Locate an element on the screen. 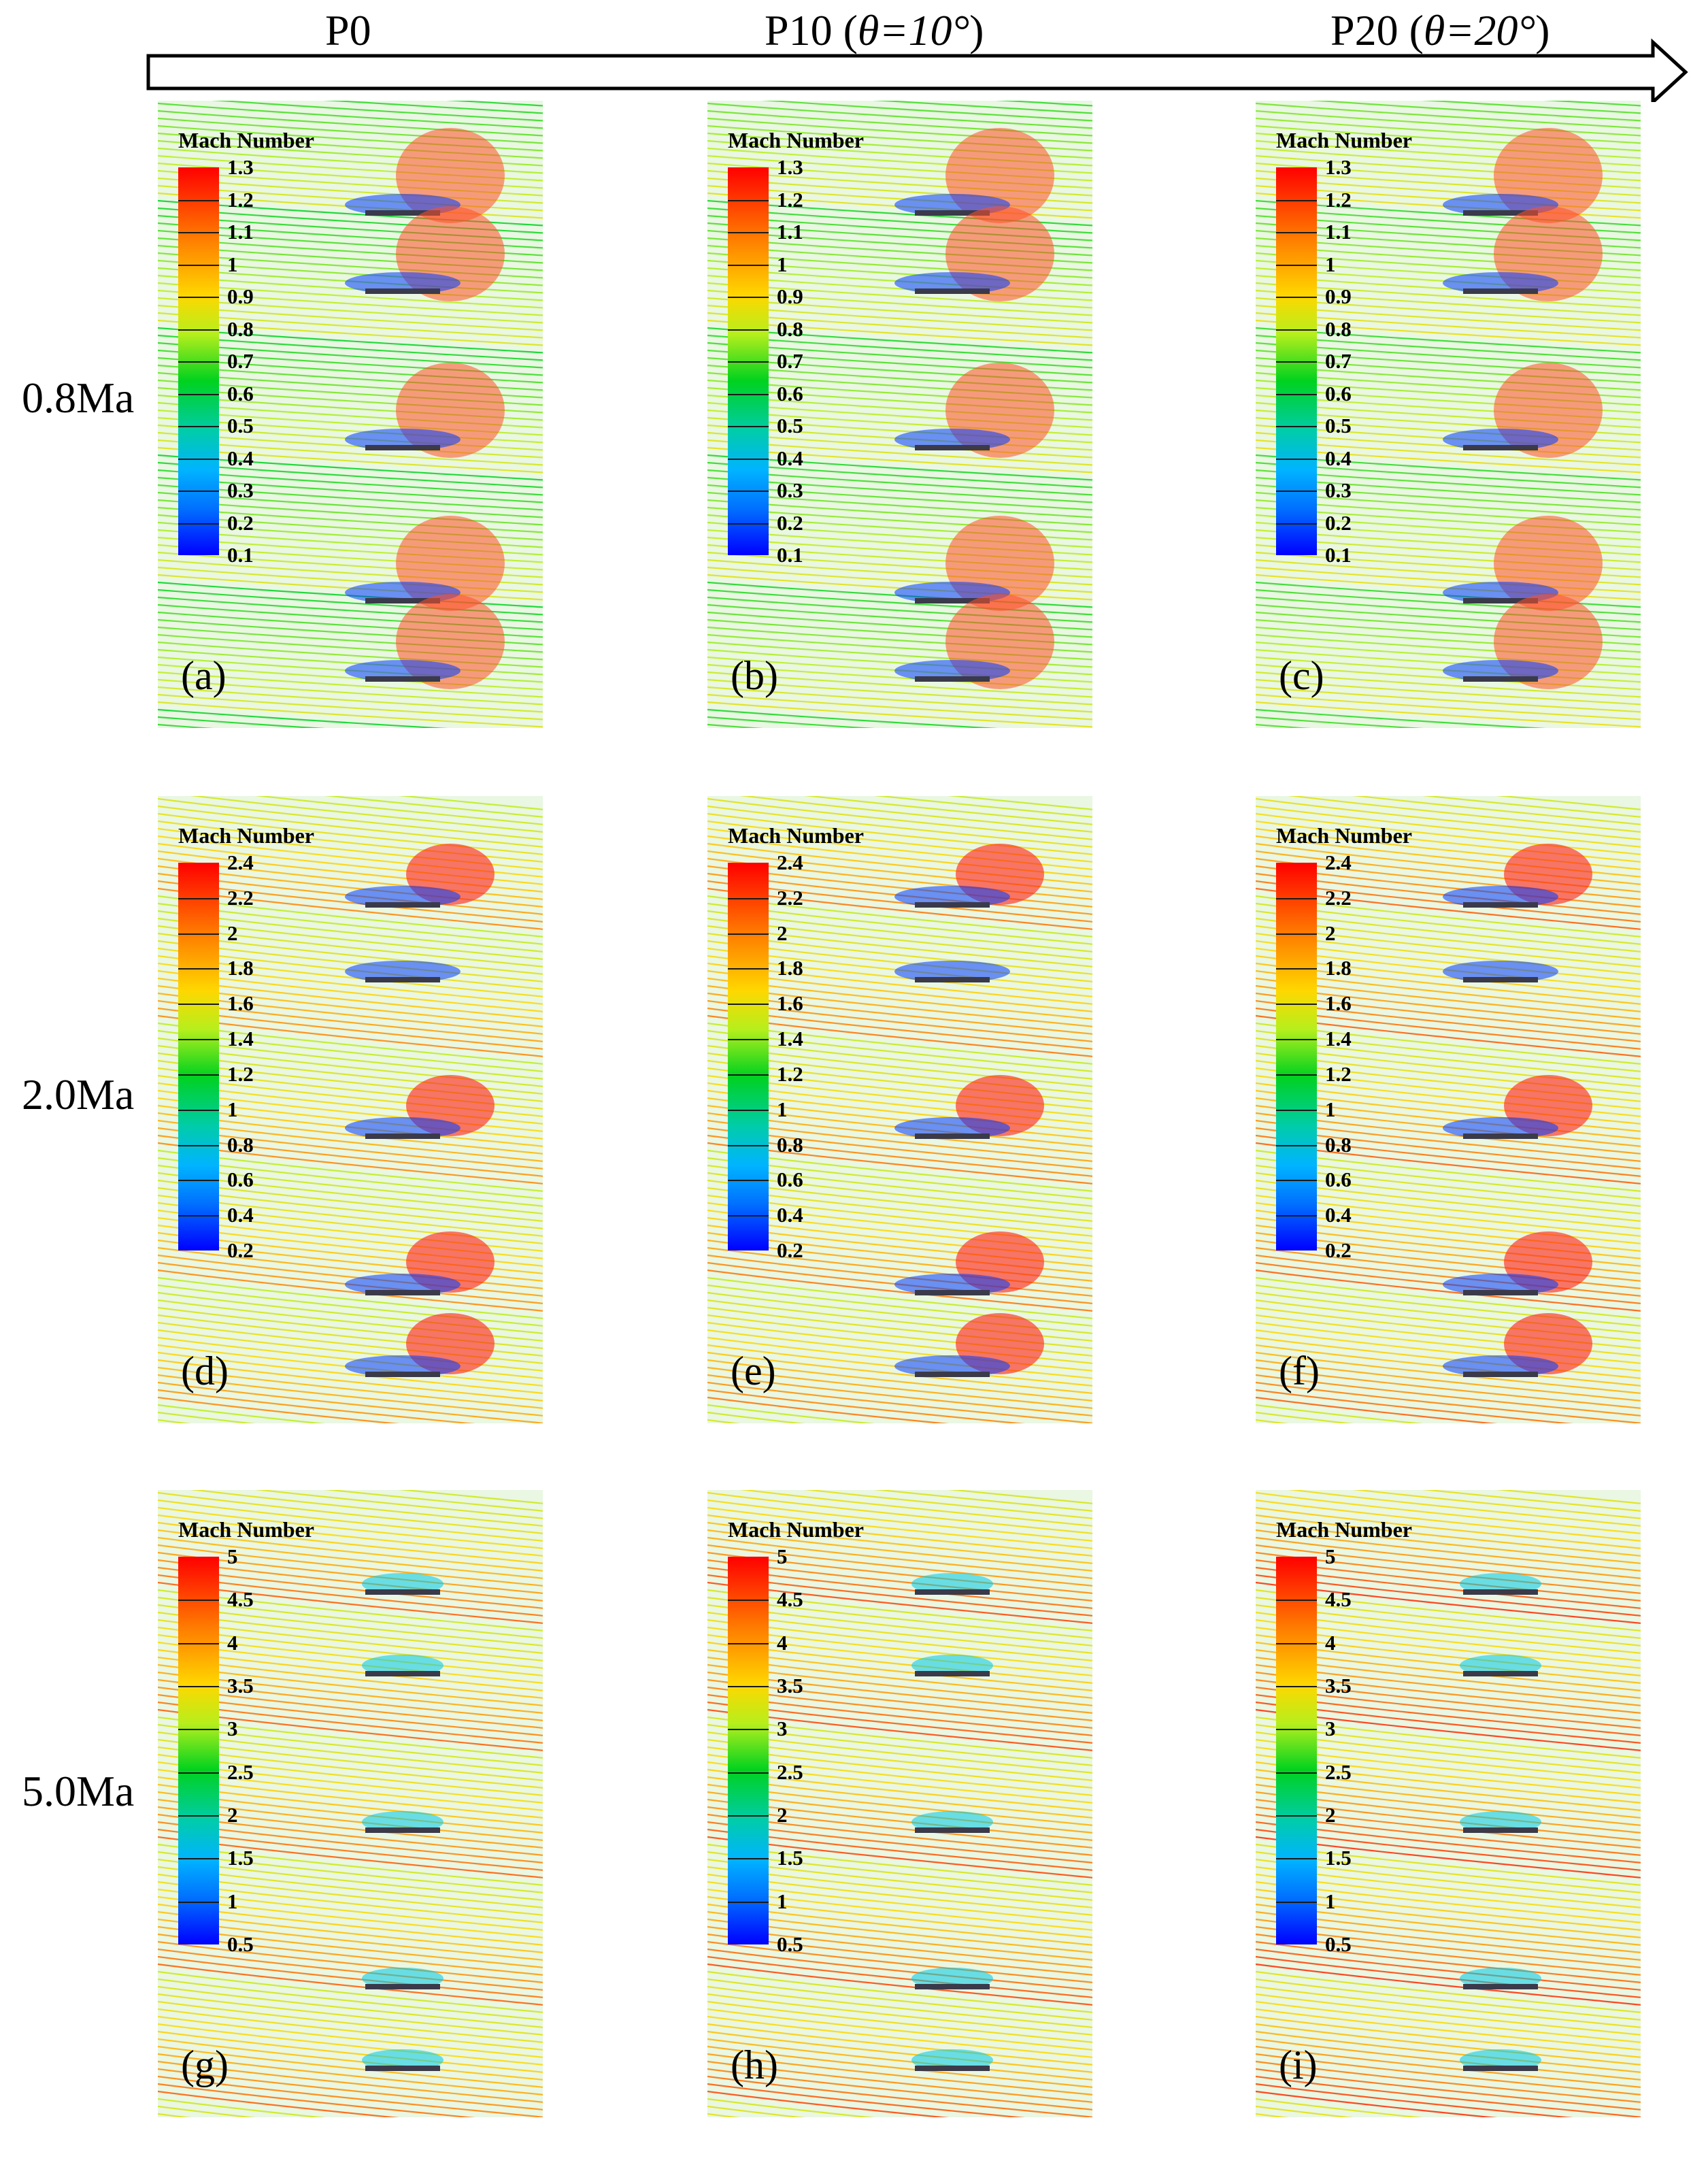  colorbar-tick-label: 2.5 is located at coordinates (1338, 1771).